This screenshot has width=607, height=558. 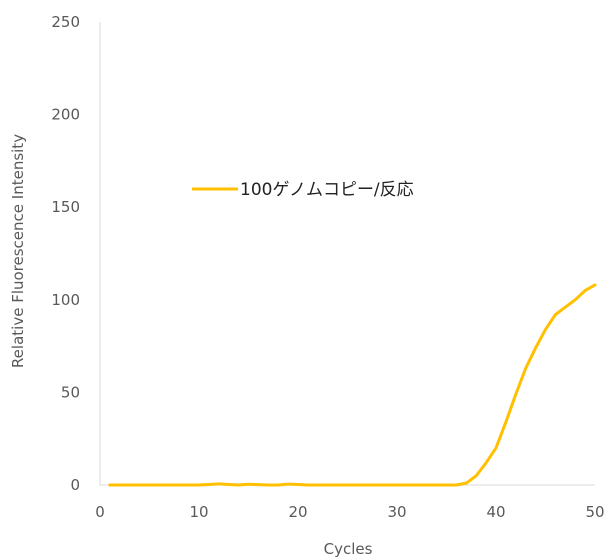 I want to click on legend-label: 100ゲノムコピー/反応, so click(x=327, y=190).